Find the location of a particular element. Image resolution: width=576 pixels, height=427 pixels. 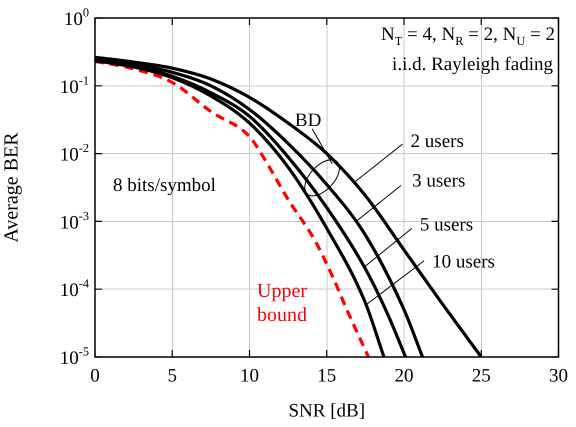

annotation: 5 users is located at coordinates (447, 225).